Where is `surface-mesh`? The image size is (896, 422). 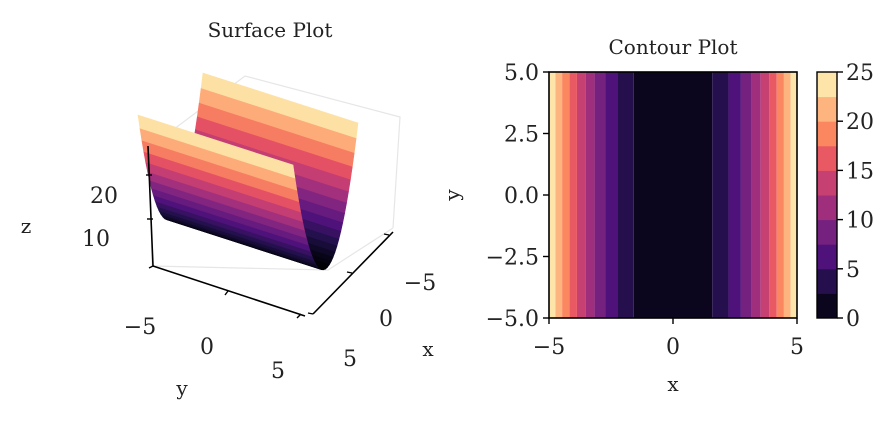 surface-mesh is located at coordinates (248, 171).